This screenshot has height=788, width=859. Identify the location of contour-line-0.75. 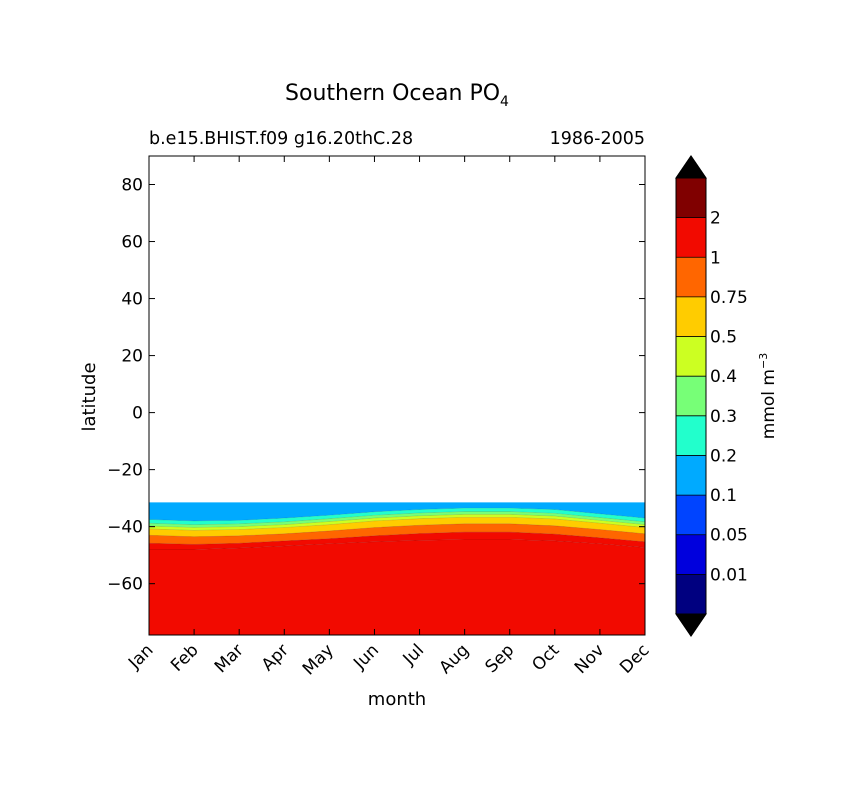
(397, 530).